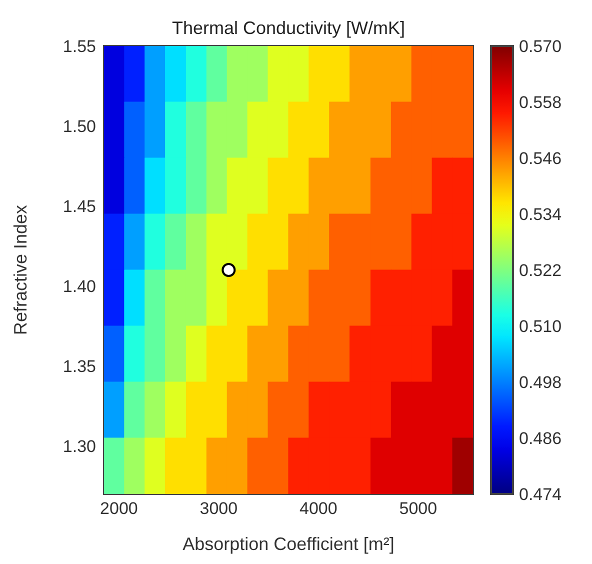 The height and width of the screenshot is (564, 592). I want to click on color-bar-label: 0.570, so click(540, 46).